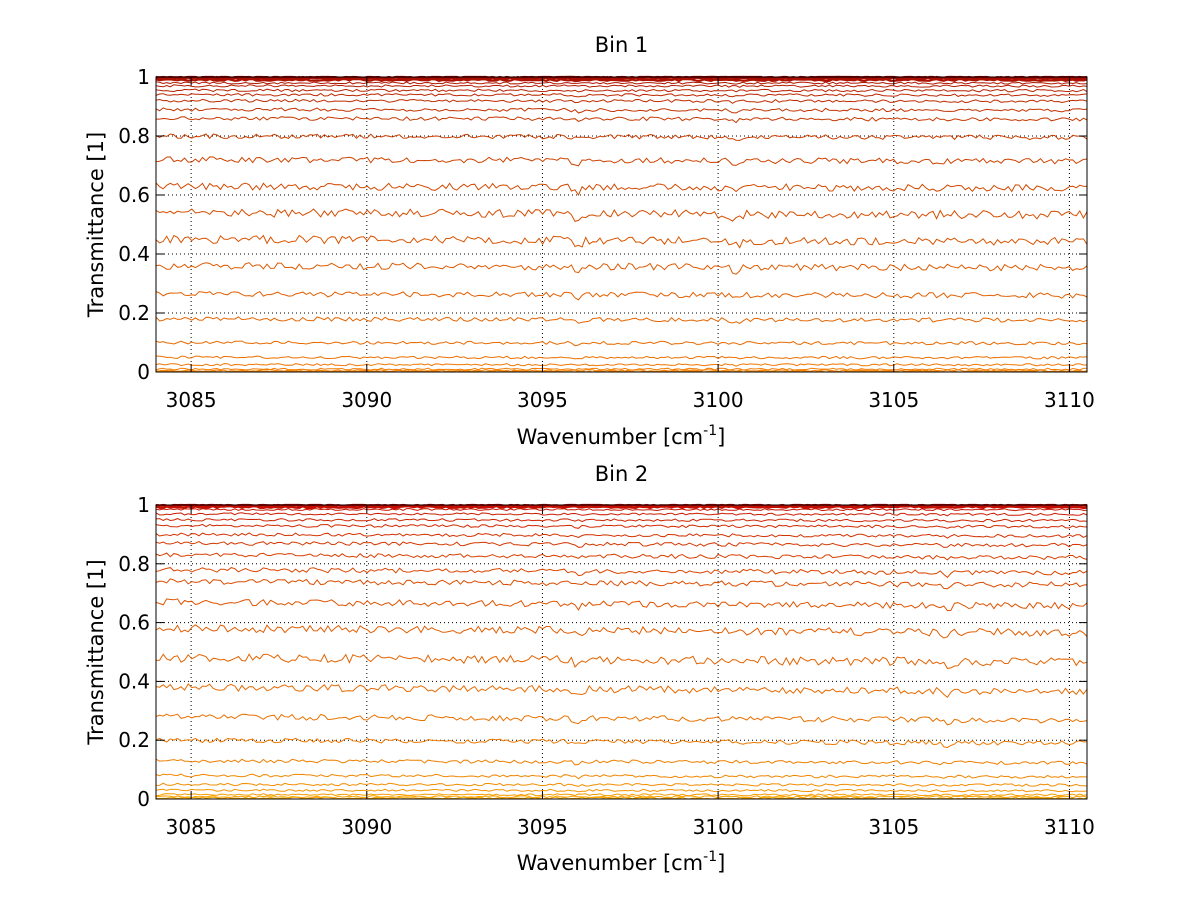 The image size is (1200, 901). I want to click on chart-title-bin-2: Bin 2, so click(622, 474).